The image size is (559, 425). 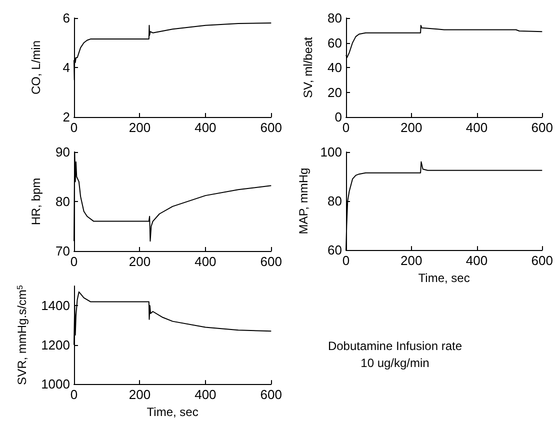 I want to click on y-tick-label: 1400, so click(x=55, y=306).